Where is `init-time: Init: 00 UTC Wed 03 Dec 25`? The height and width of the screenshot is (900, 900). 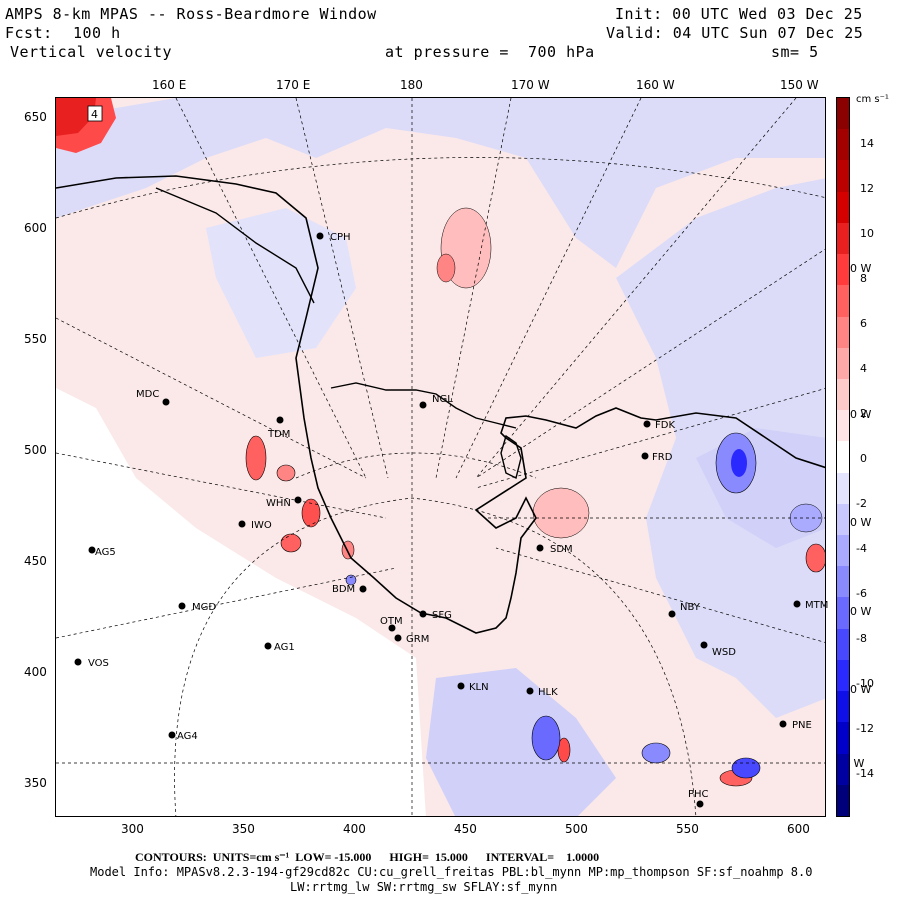 init-time: Init: 00 UTC Wed 03 Dec 25 is located at coordinates (739, 14).